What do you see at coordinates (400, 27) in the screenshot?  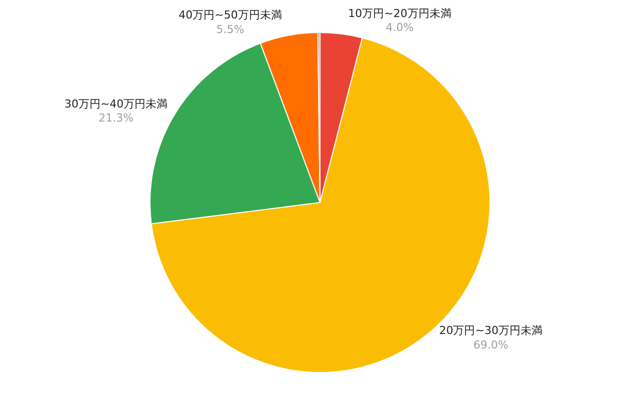 I see `data-label: 4.0%` at bounding box center [400, 27].